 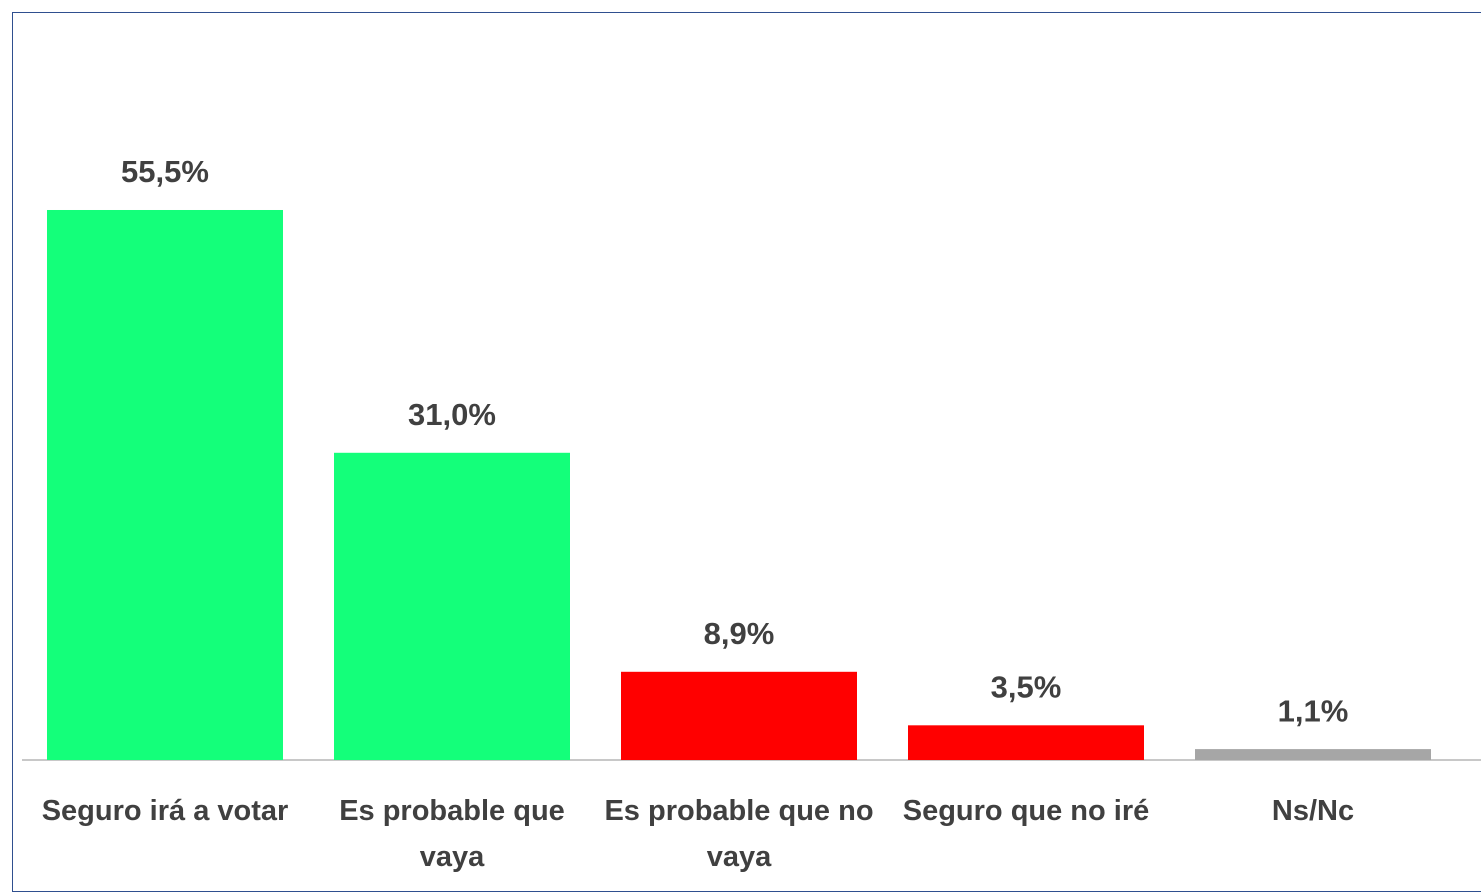 What do you see at coordinates (452, 834) in the screenshot?
I see `x-tick-label: Es probable que vaya` at bounding box center [452, 834].